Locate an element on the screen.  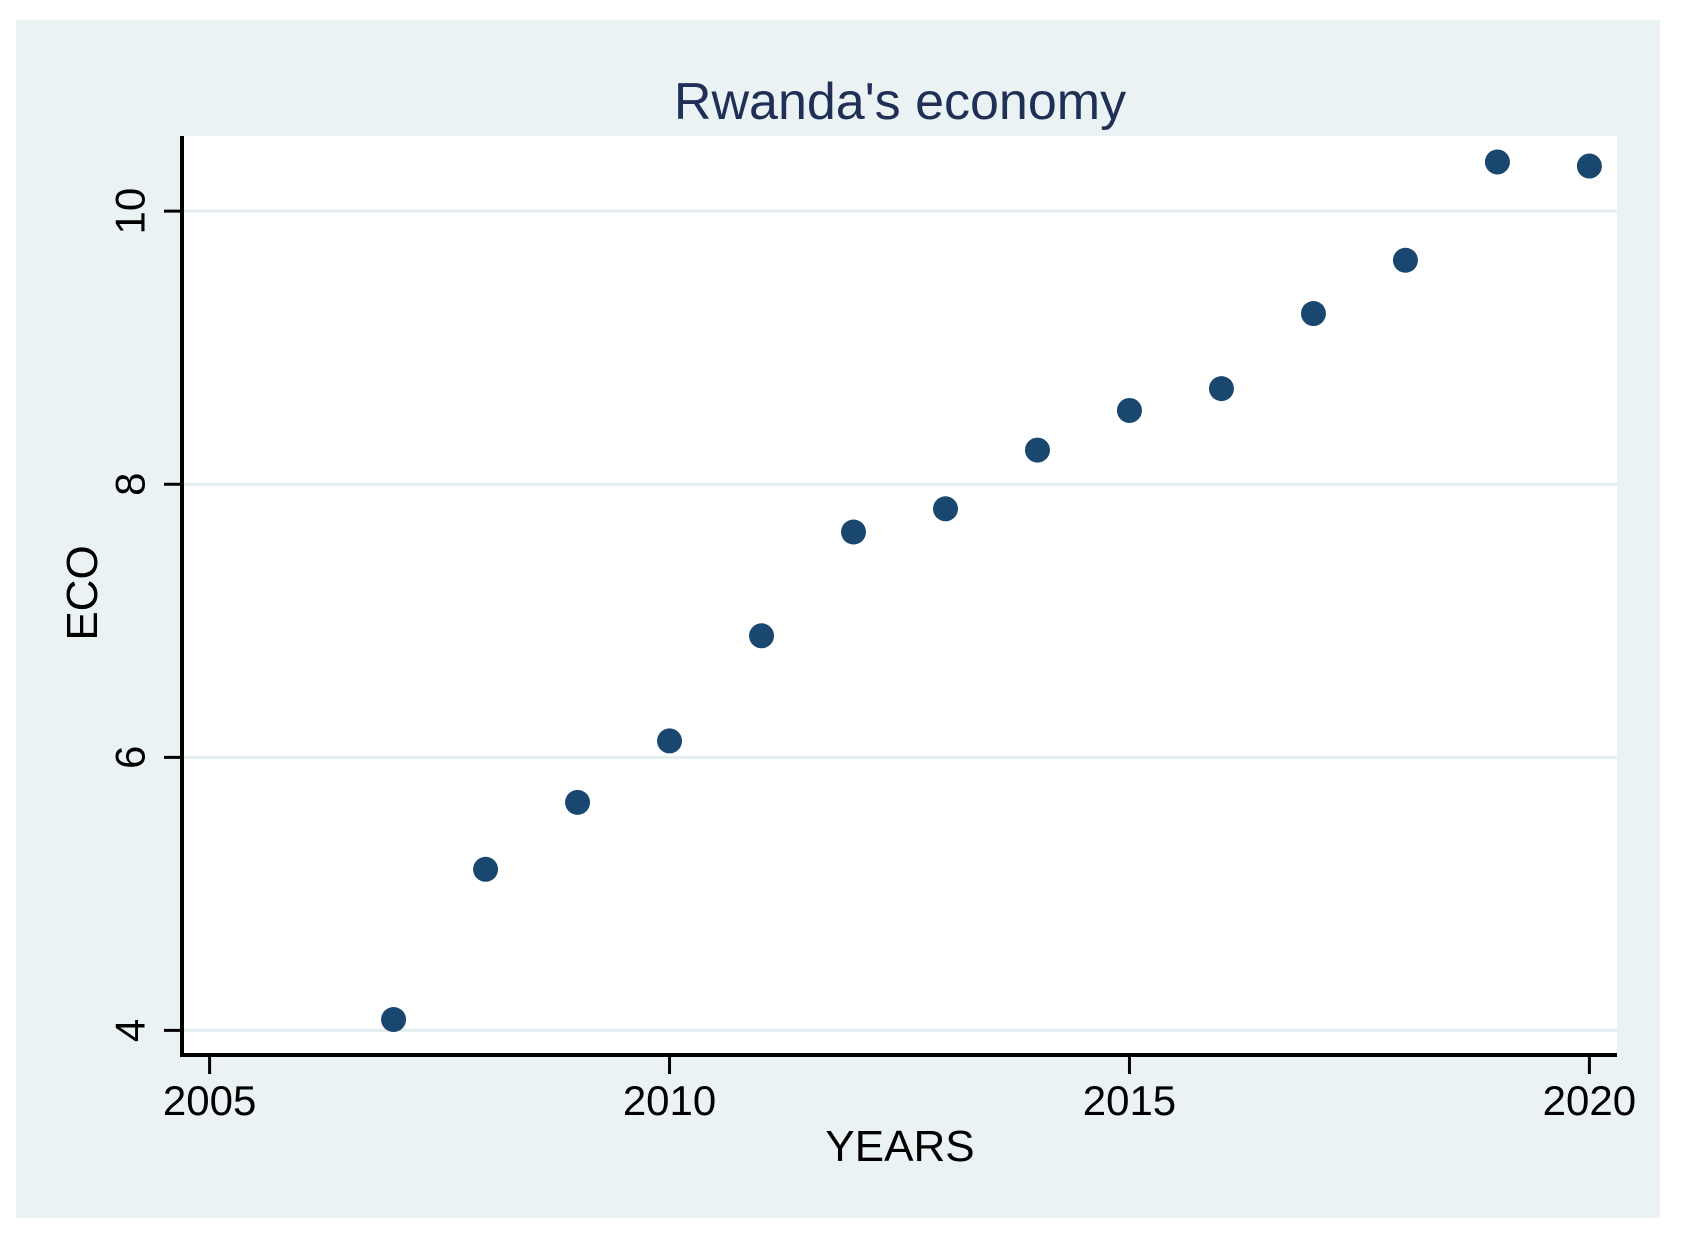
scatter-point-2015 is located at coordinates (1129, 410).